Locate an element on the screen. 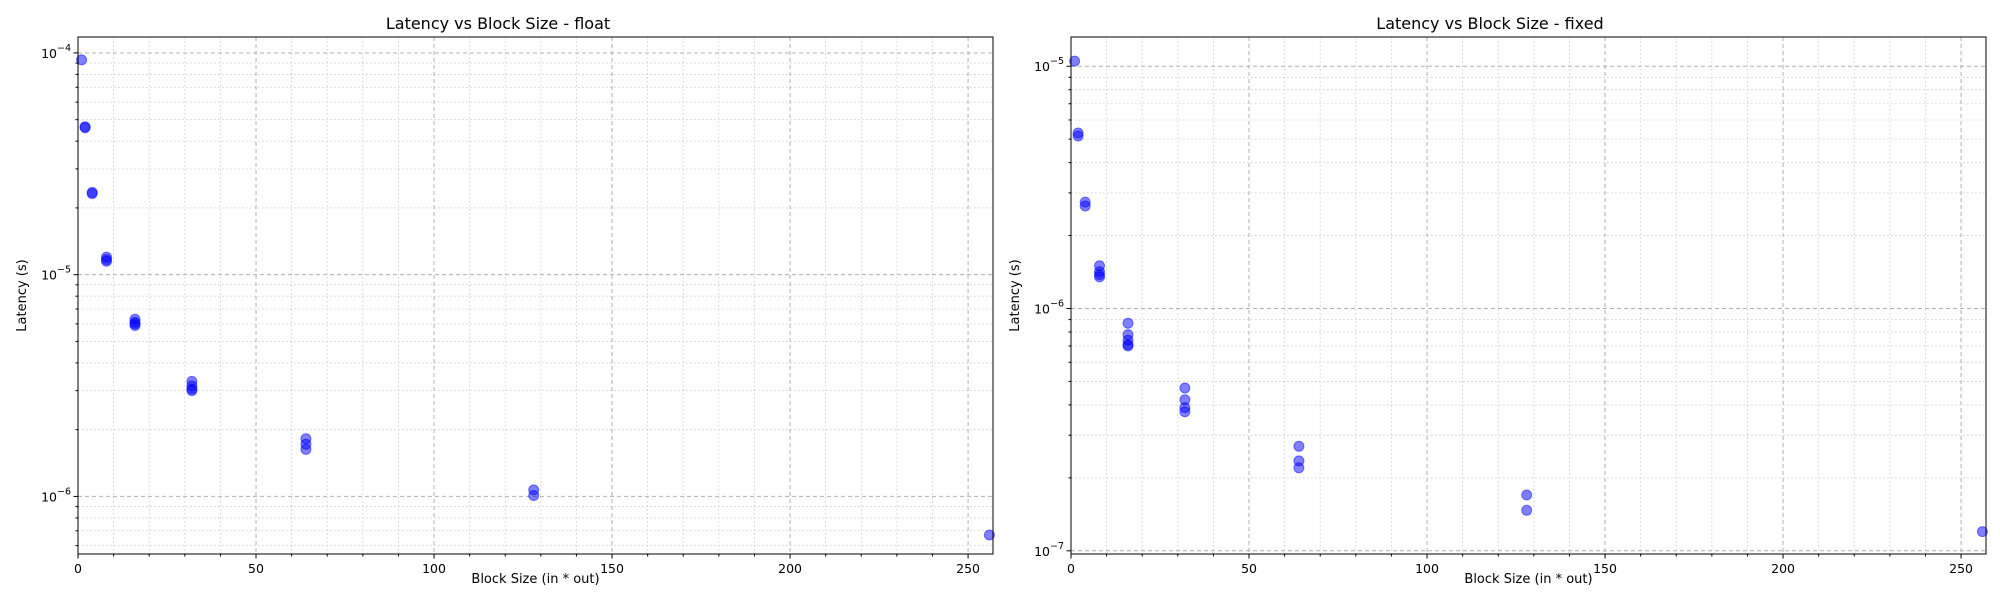 Image resolution: width=2000 pixels, height=600 pixels. y-tick-labels: 10⁻⁶ 10⁻⁵ 10⁻⁴ is located at coordinates (59, 295).